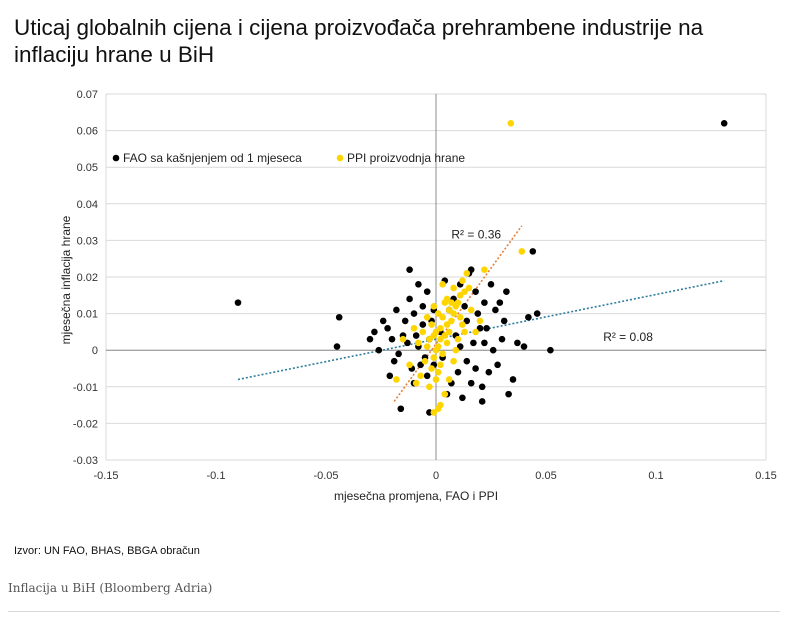  What do you see at coordinates (406, 158) in the screenshot?
I see `legend-label-ppi: PPI proizvodnja hrane` at bounding box center [406, 158].